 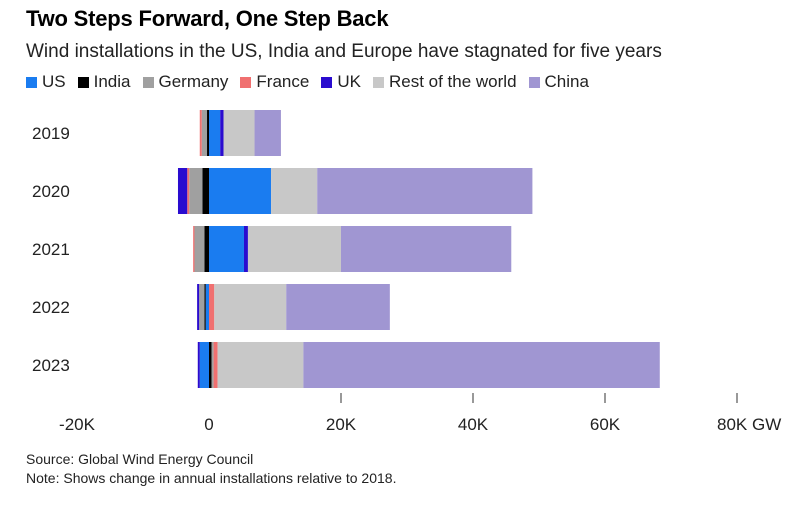 What do you see at coordinates (481, 365) in the screenshot?
I see `bar-china-2023` at bounding box center [481, 365].